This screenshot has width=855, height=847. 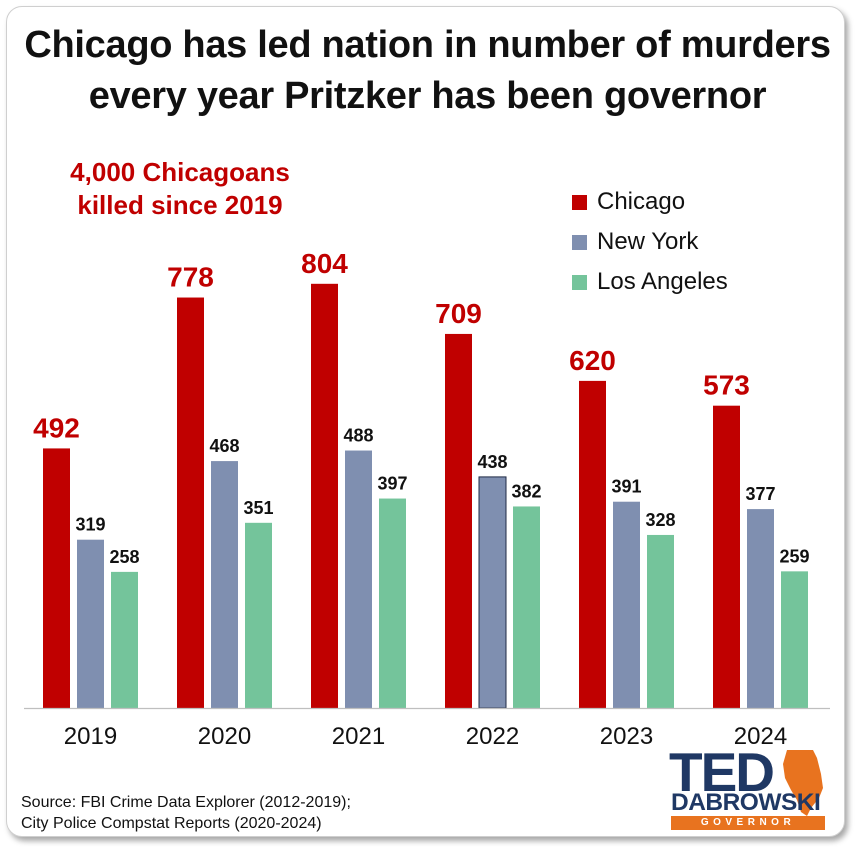 I want to click on logo-ted-text: TED, so click(x=722, y=772).